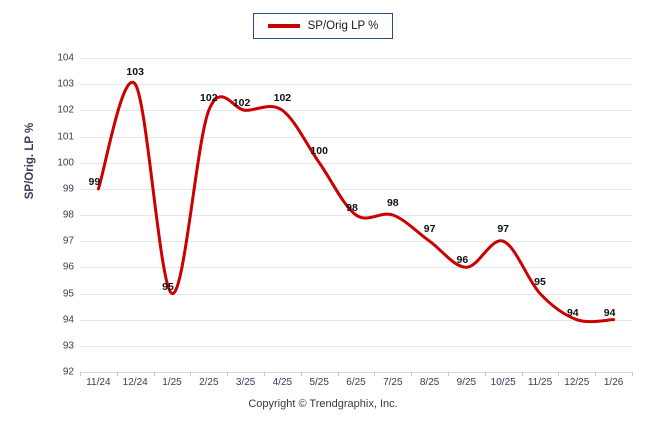 This screenshot has width=646, height=434. I want to click on x-axis-tick-label: 9/25, so click(466, 382).